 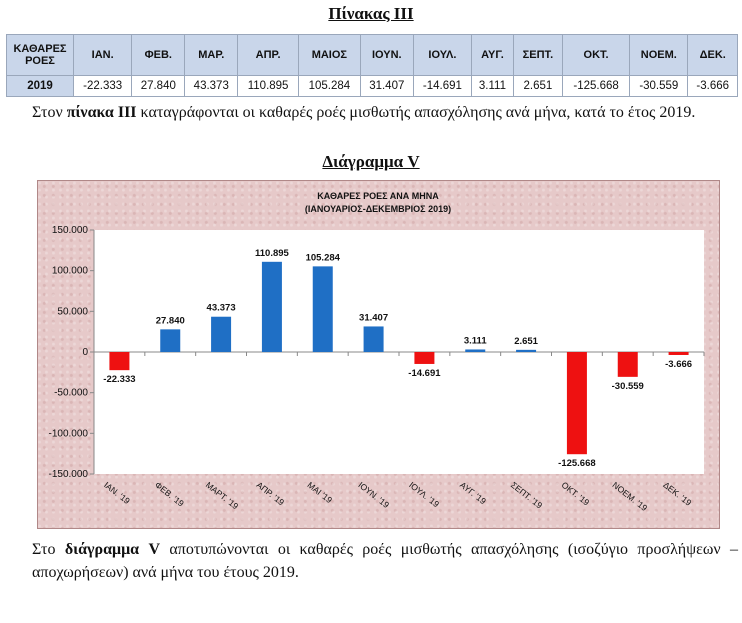 I want to click on data-label: -3.666, so click(x=678, y=364).